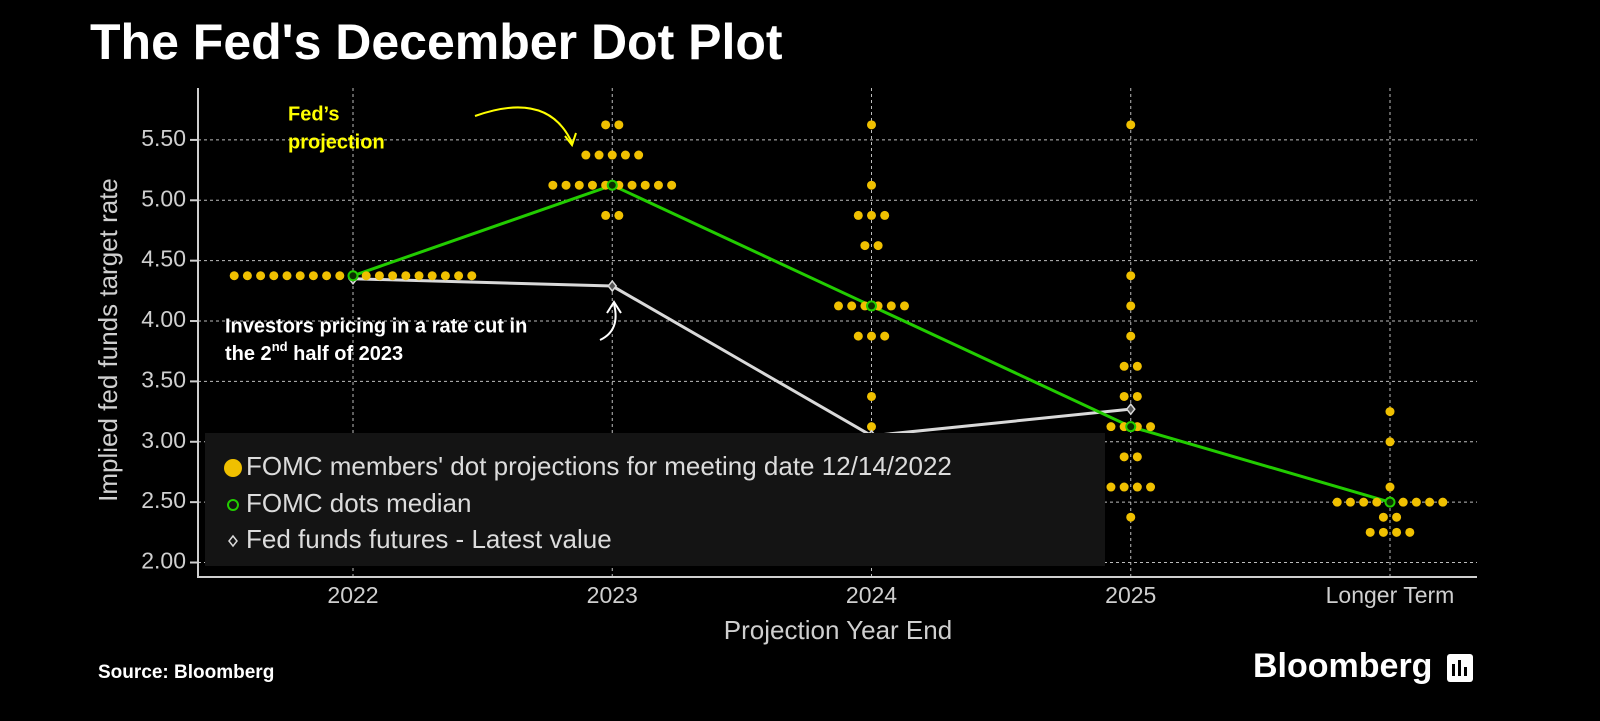 This screenshot has width=1600, height=721. Describe the element at coordinates (352, 595) in the screenshot. I see `x-tick-label: 2022` at that location.